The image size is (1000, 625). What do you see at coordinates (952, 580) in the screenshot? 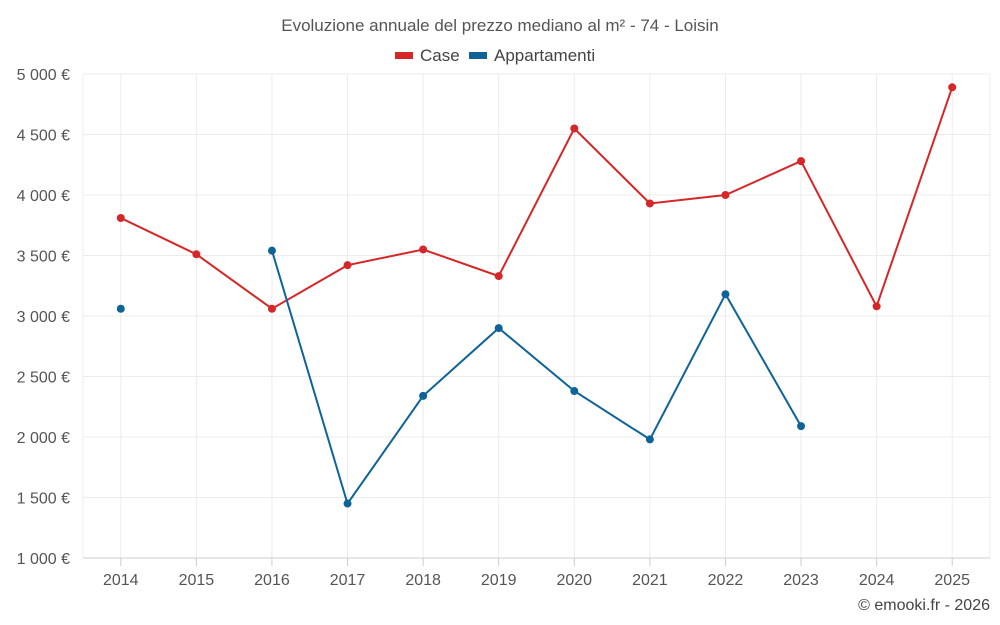
I see `x-tick-label: 2025` at bounding box center [952, 580].